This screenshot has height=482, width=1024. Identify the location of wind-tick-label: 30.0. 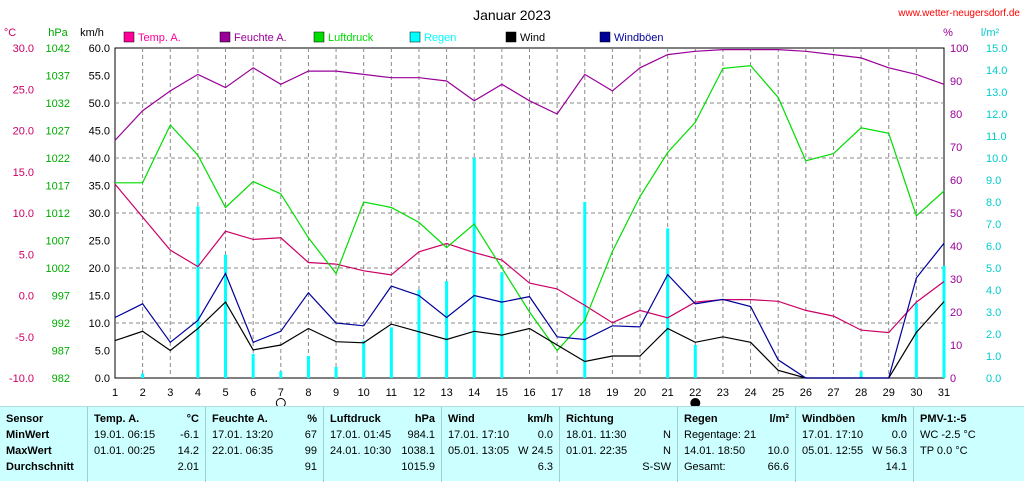
(99, 214).